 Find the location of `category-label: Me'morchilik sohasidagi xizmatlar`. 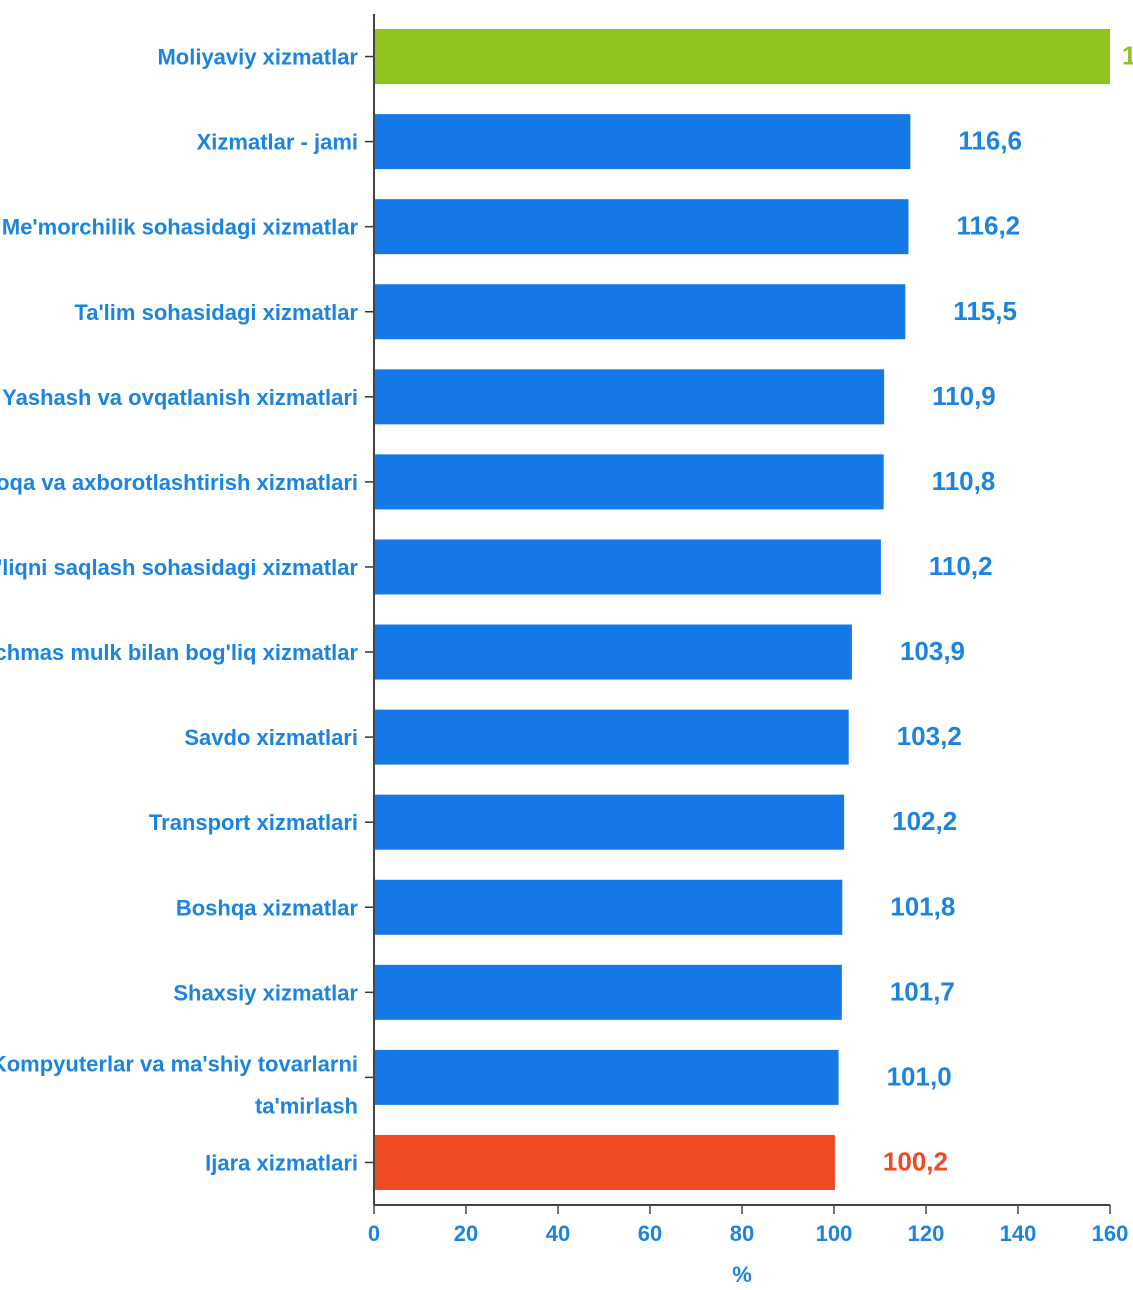

category-label: Me'morchilik sohasidagi xizmatlar is located at coordinates (180, 227).